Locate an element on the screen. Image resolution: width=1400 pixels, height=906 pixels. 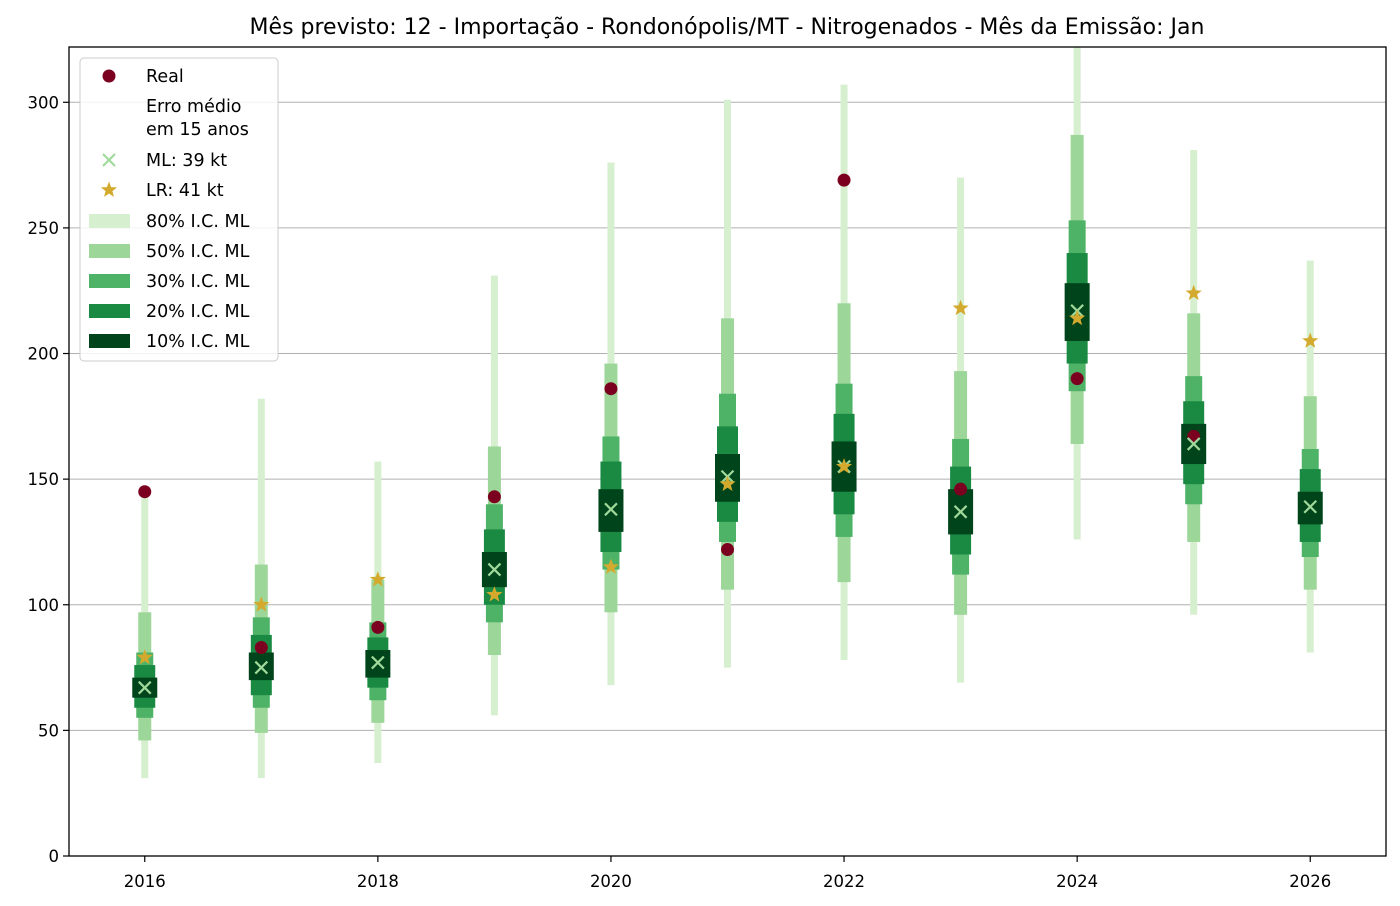
point-ml-2016-stroke-b is located at coordinates (144, 687).